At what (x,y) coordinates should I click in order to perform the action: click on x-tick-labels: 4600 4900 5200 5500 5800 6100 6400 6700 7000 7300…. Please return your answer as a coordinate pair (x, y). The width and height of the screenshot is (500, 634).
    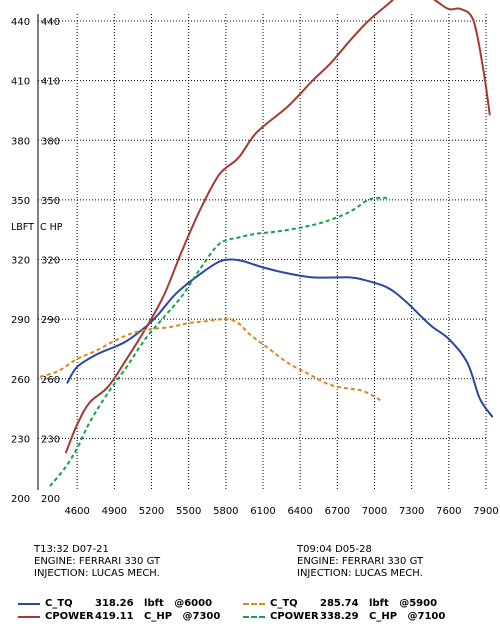
    Looking at the image, I should click on (281, 511).